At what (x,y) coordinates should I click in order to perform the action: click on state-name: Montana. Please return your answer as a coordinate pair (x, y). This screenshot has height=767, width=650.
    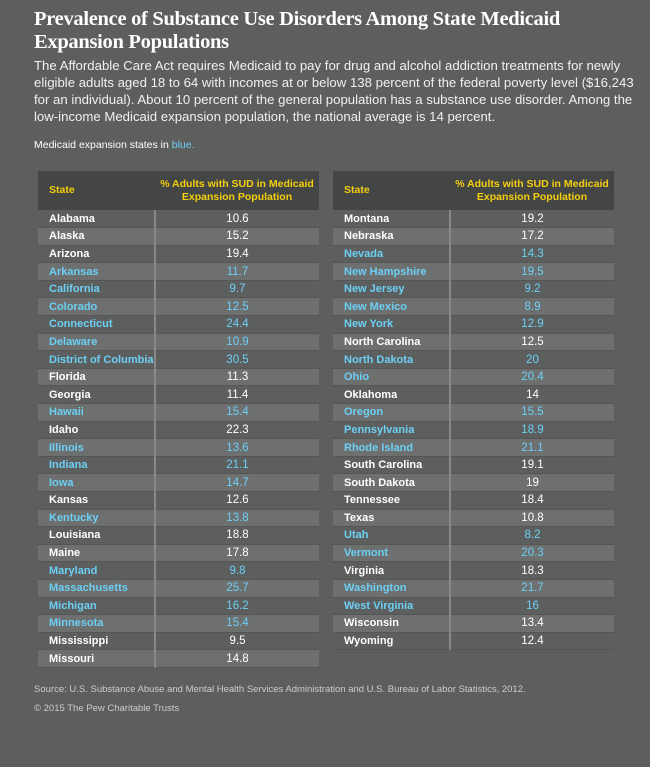
    Looking at the image, I should click on (392, 219).